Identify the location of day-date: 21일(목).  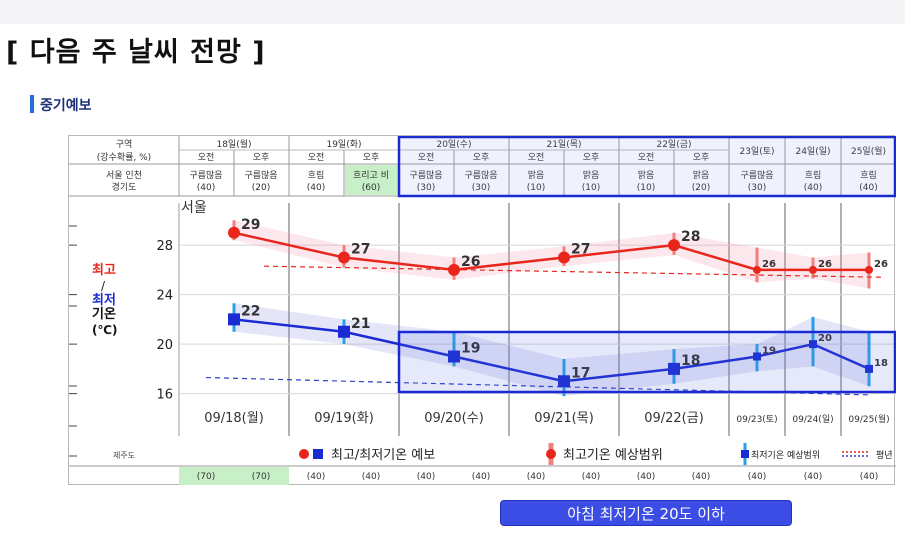
(563, 144).